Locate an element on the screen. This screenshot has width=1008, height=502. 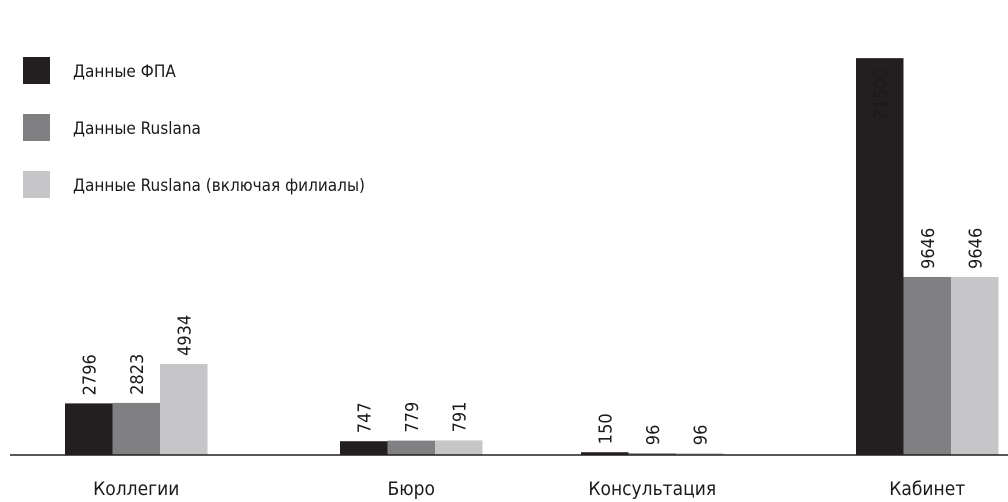
data-label-3-2: 9646 is located at coordinates (976, 248).